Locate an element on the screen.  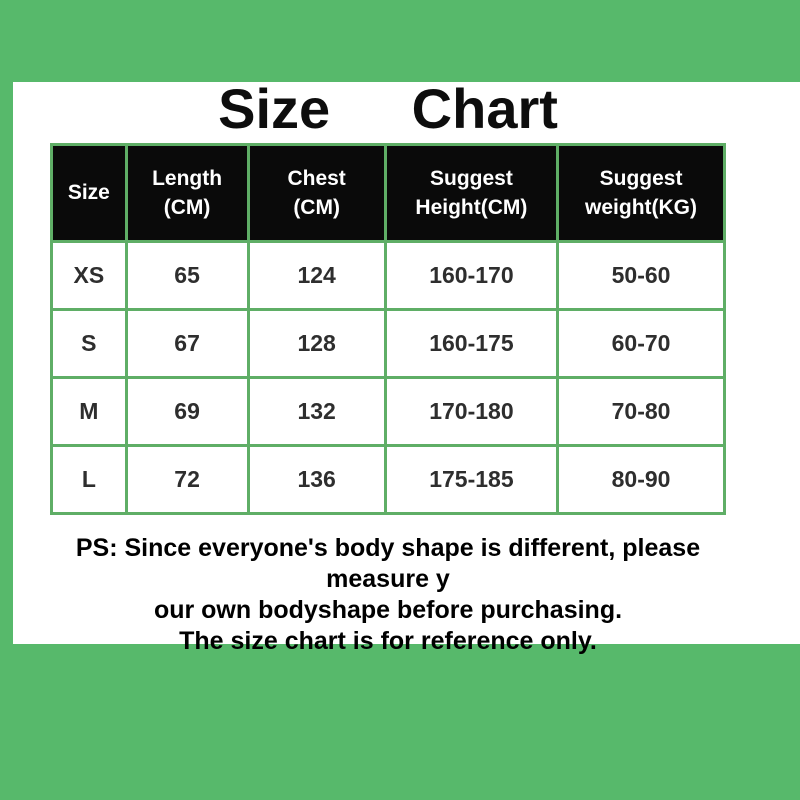
table-cell: S is located at coordinates (89, 343).